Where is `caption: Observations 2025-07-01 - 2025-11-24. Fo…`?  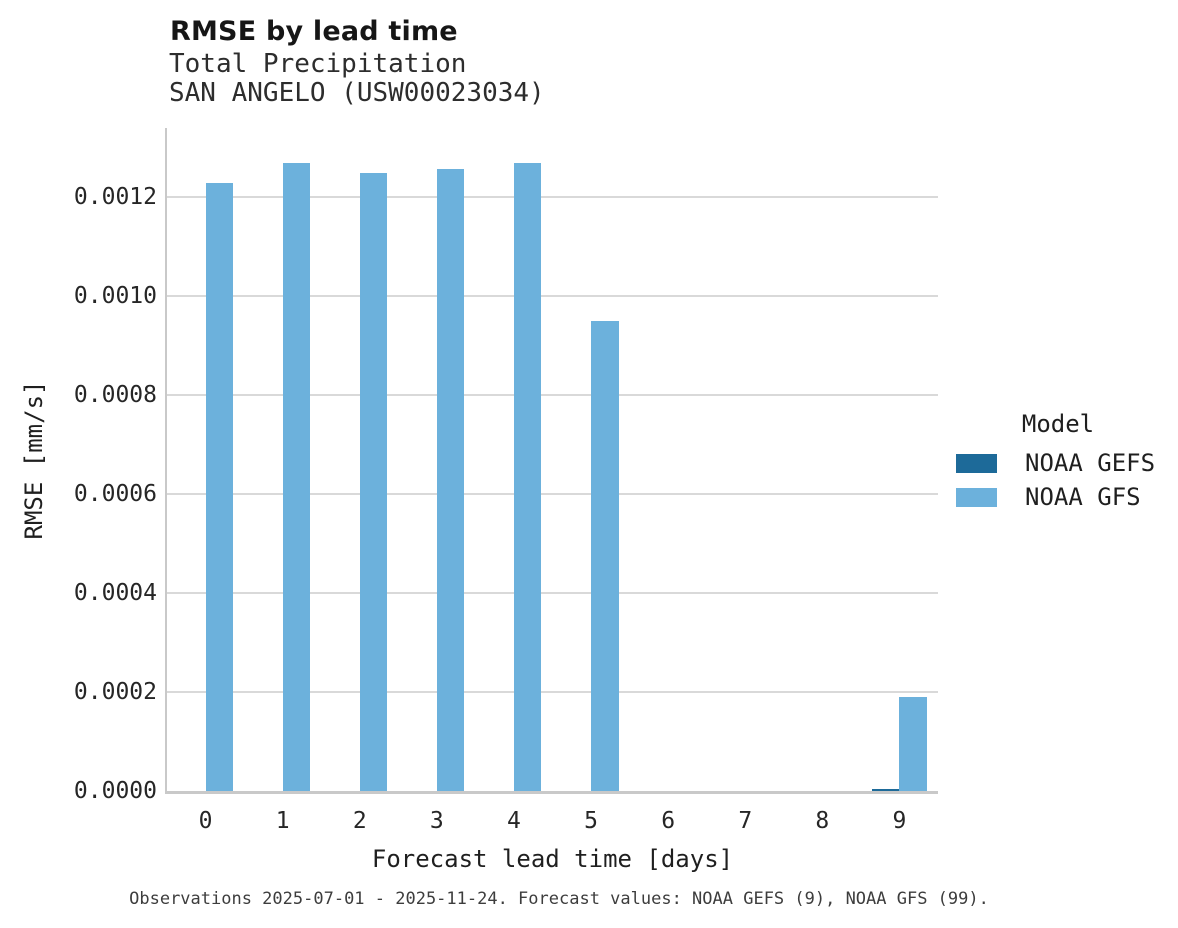 caption: Observations 2025-07-01 - 2025-11-24. Fo… is located at coordinates (559, 899).